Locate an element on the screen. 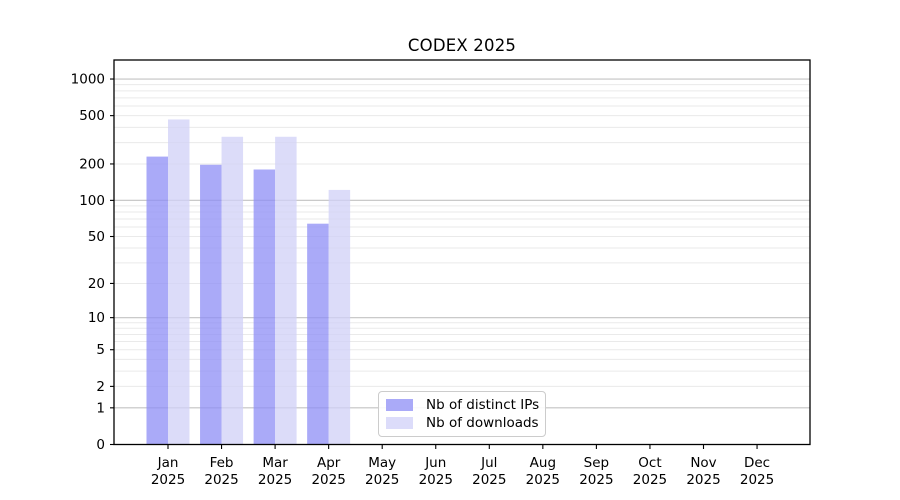 This screenshot has width=900, height=500. y-tick-label: 5 is located at coordinates (100, 350).